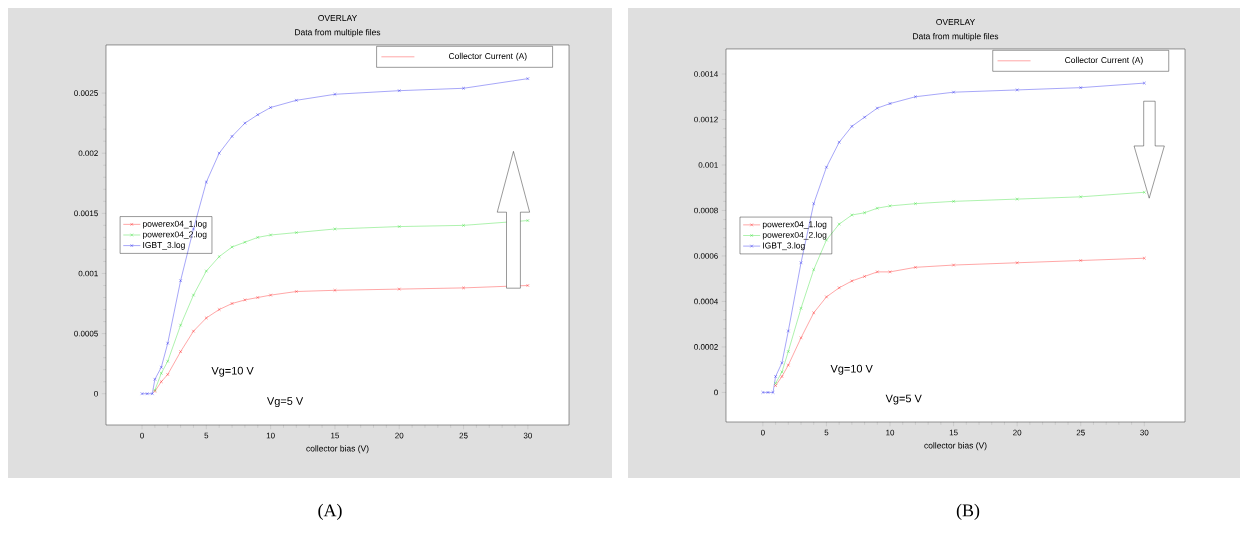 Image resolution: width=1246 pixels, height=557 pixels. I want to click on legend-label: powerex04_2.log, so click(175, 235).